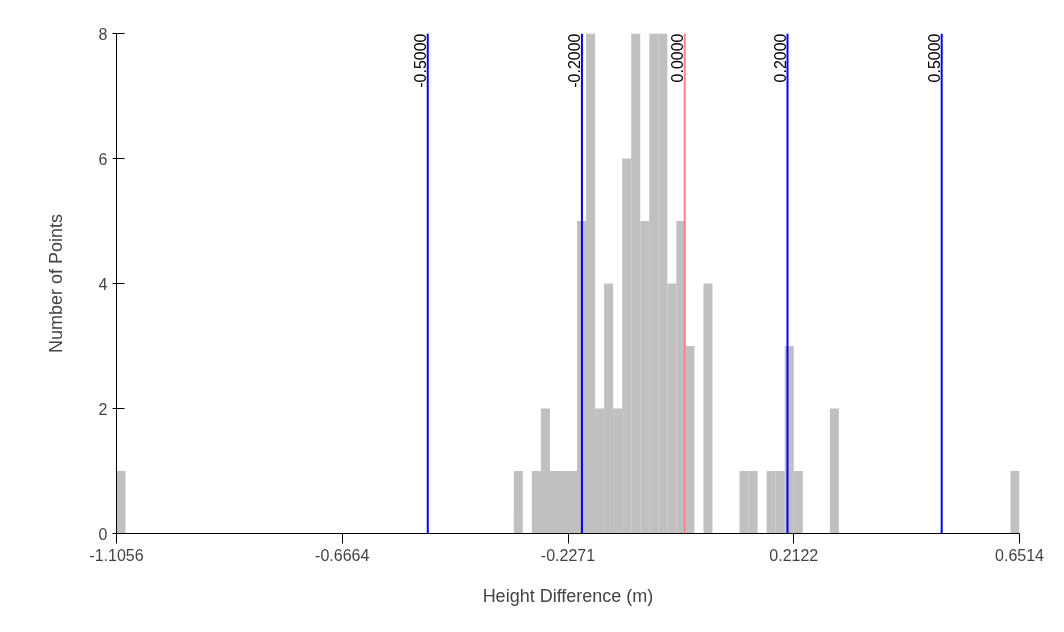 Image resolution: width=1064 pixels, height=632 pixels. I want to click on x-tick-label: -0.6664, so click(342, 555).